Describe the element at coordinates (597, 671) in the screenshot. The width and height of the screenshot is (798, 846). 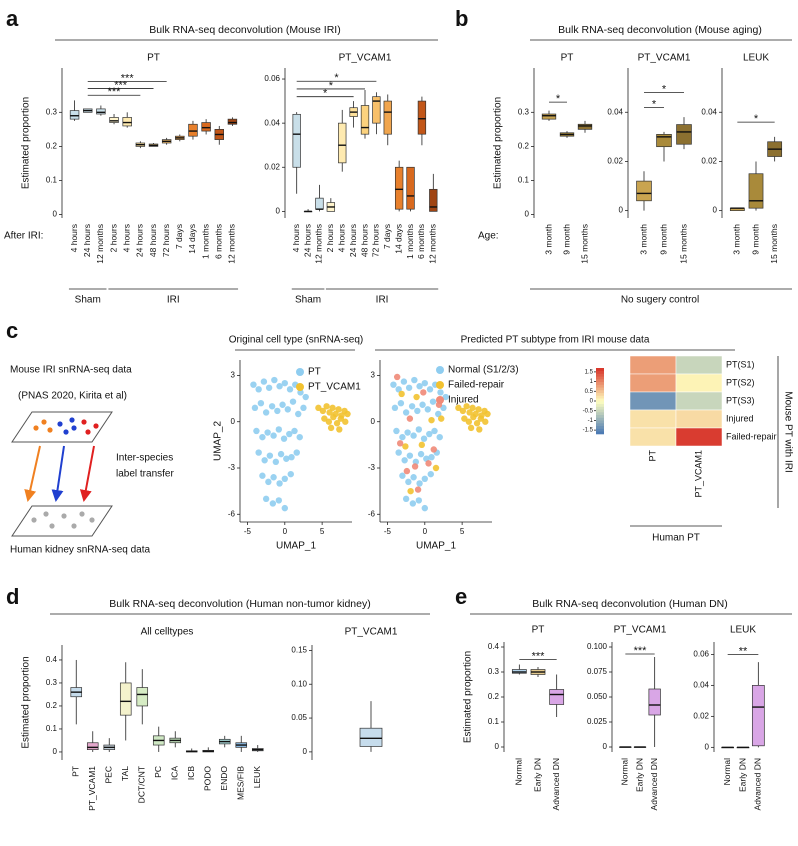
I see `y-tick-label: 0.075` at that location.